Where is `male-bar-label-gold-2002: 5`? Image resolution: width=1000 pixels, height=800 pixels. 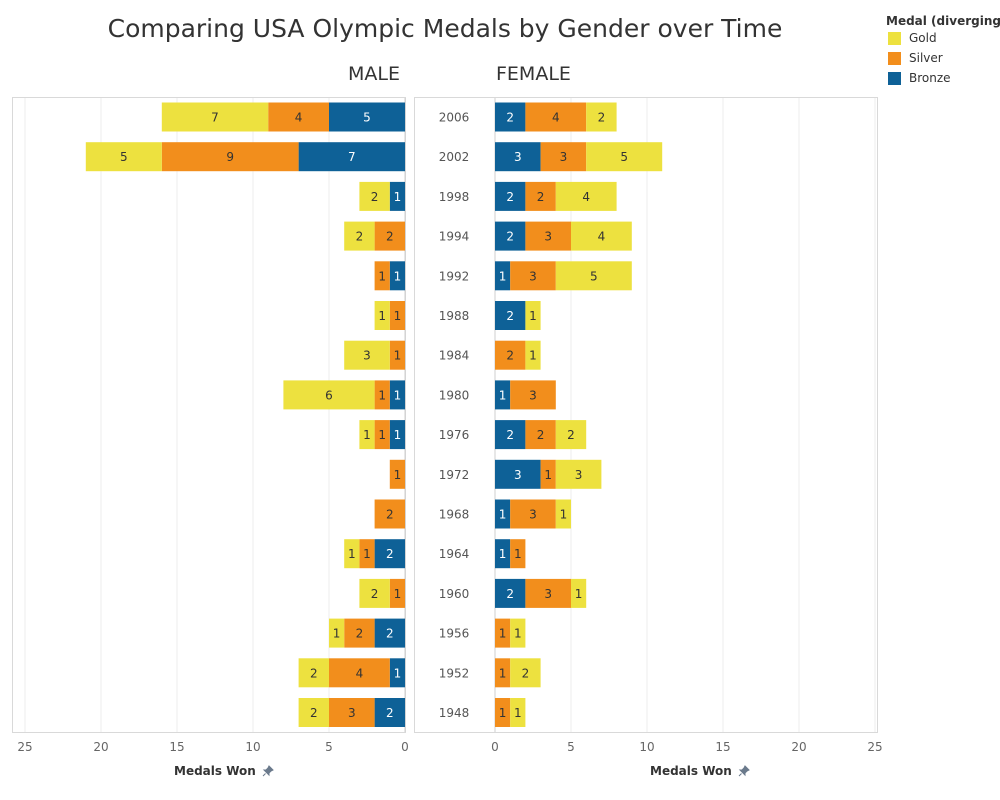
male-bar-label-gold-2002: 5 is located at coordinates (124, 157).